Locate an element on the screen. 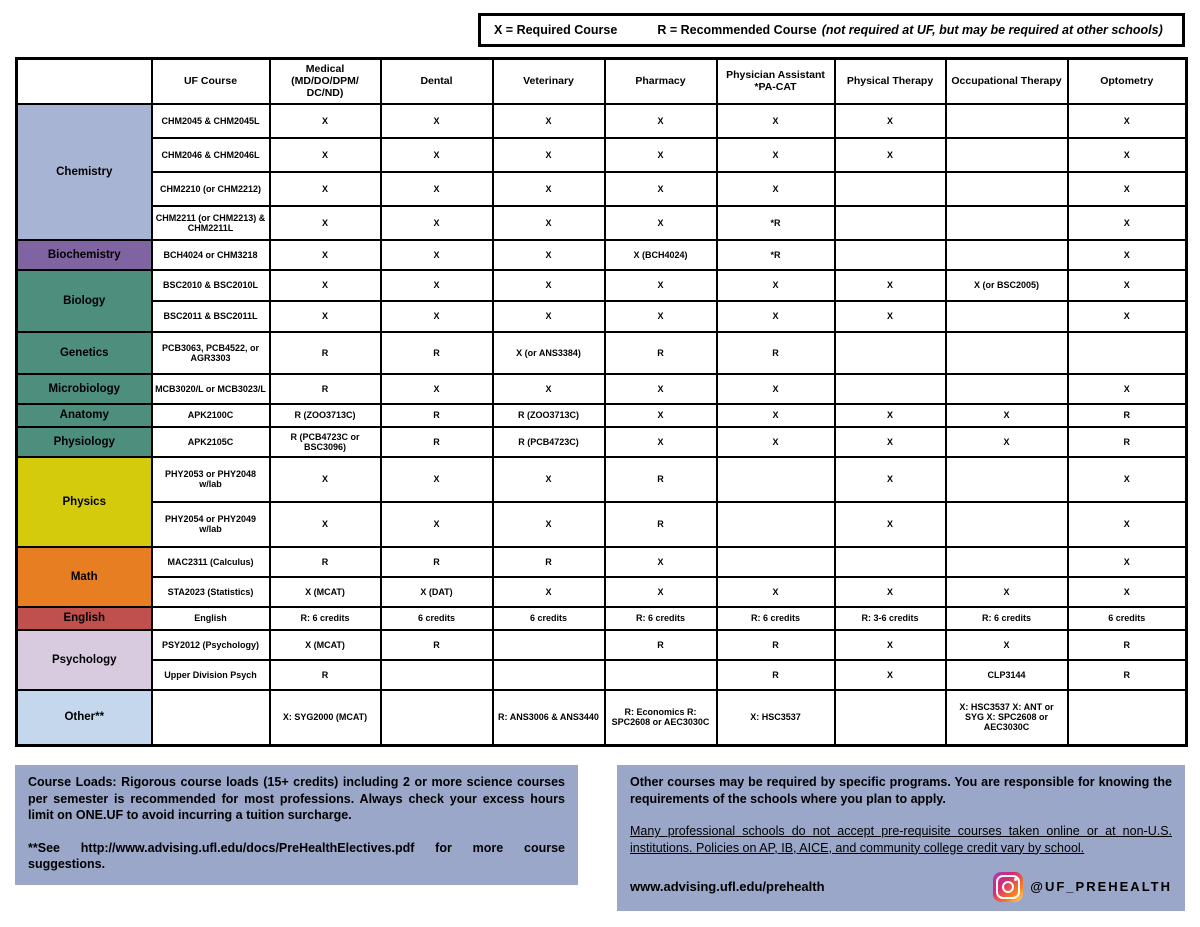  course-cell: APK2105C is located at coordinates (210, 441).